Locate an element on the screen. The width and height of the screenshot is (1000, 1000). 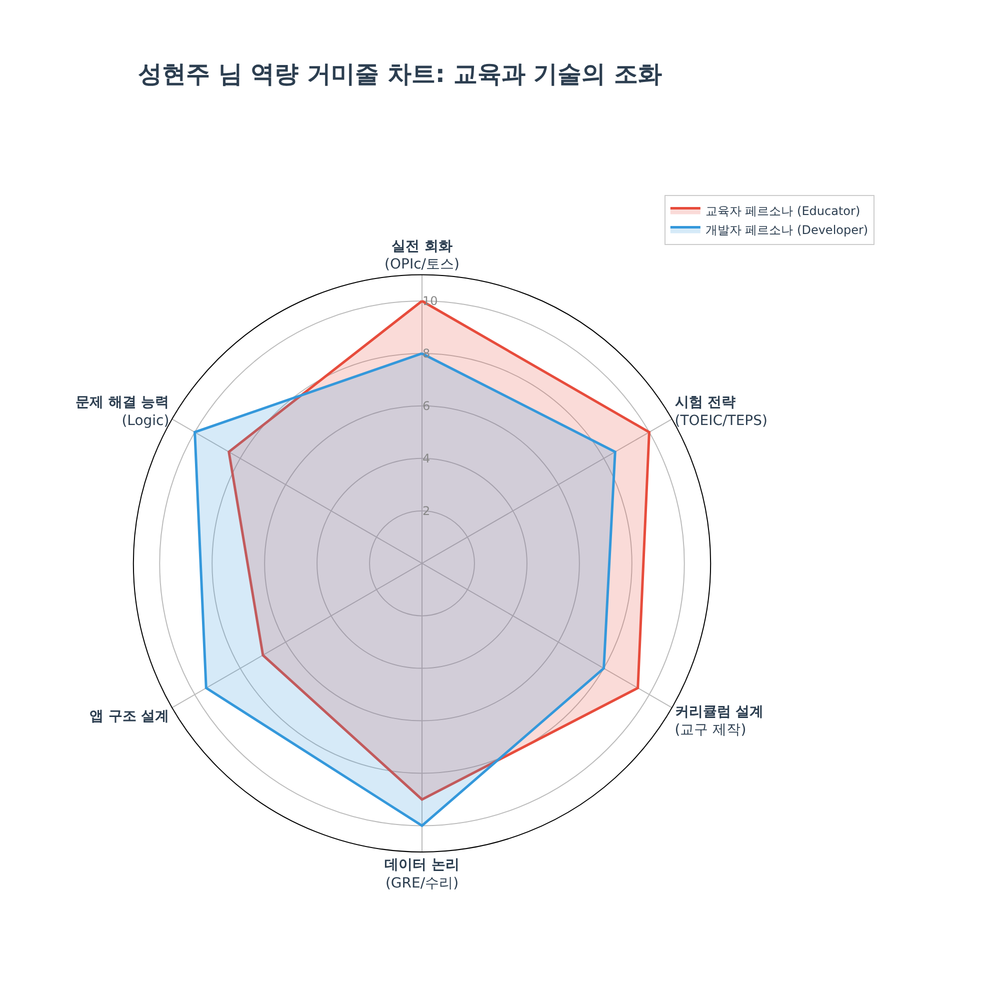
y-tick-label: 4 is located at coordinates (426, 458).